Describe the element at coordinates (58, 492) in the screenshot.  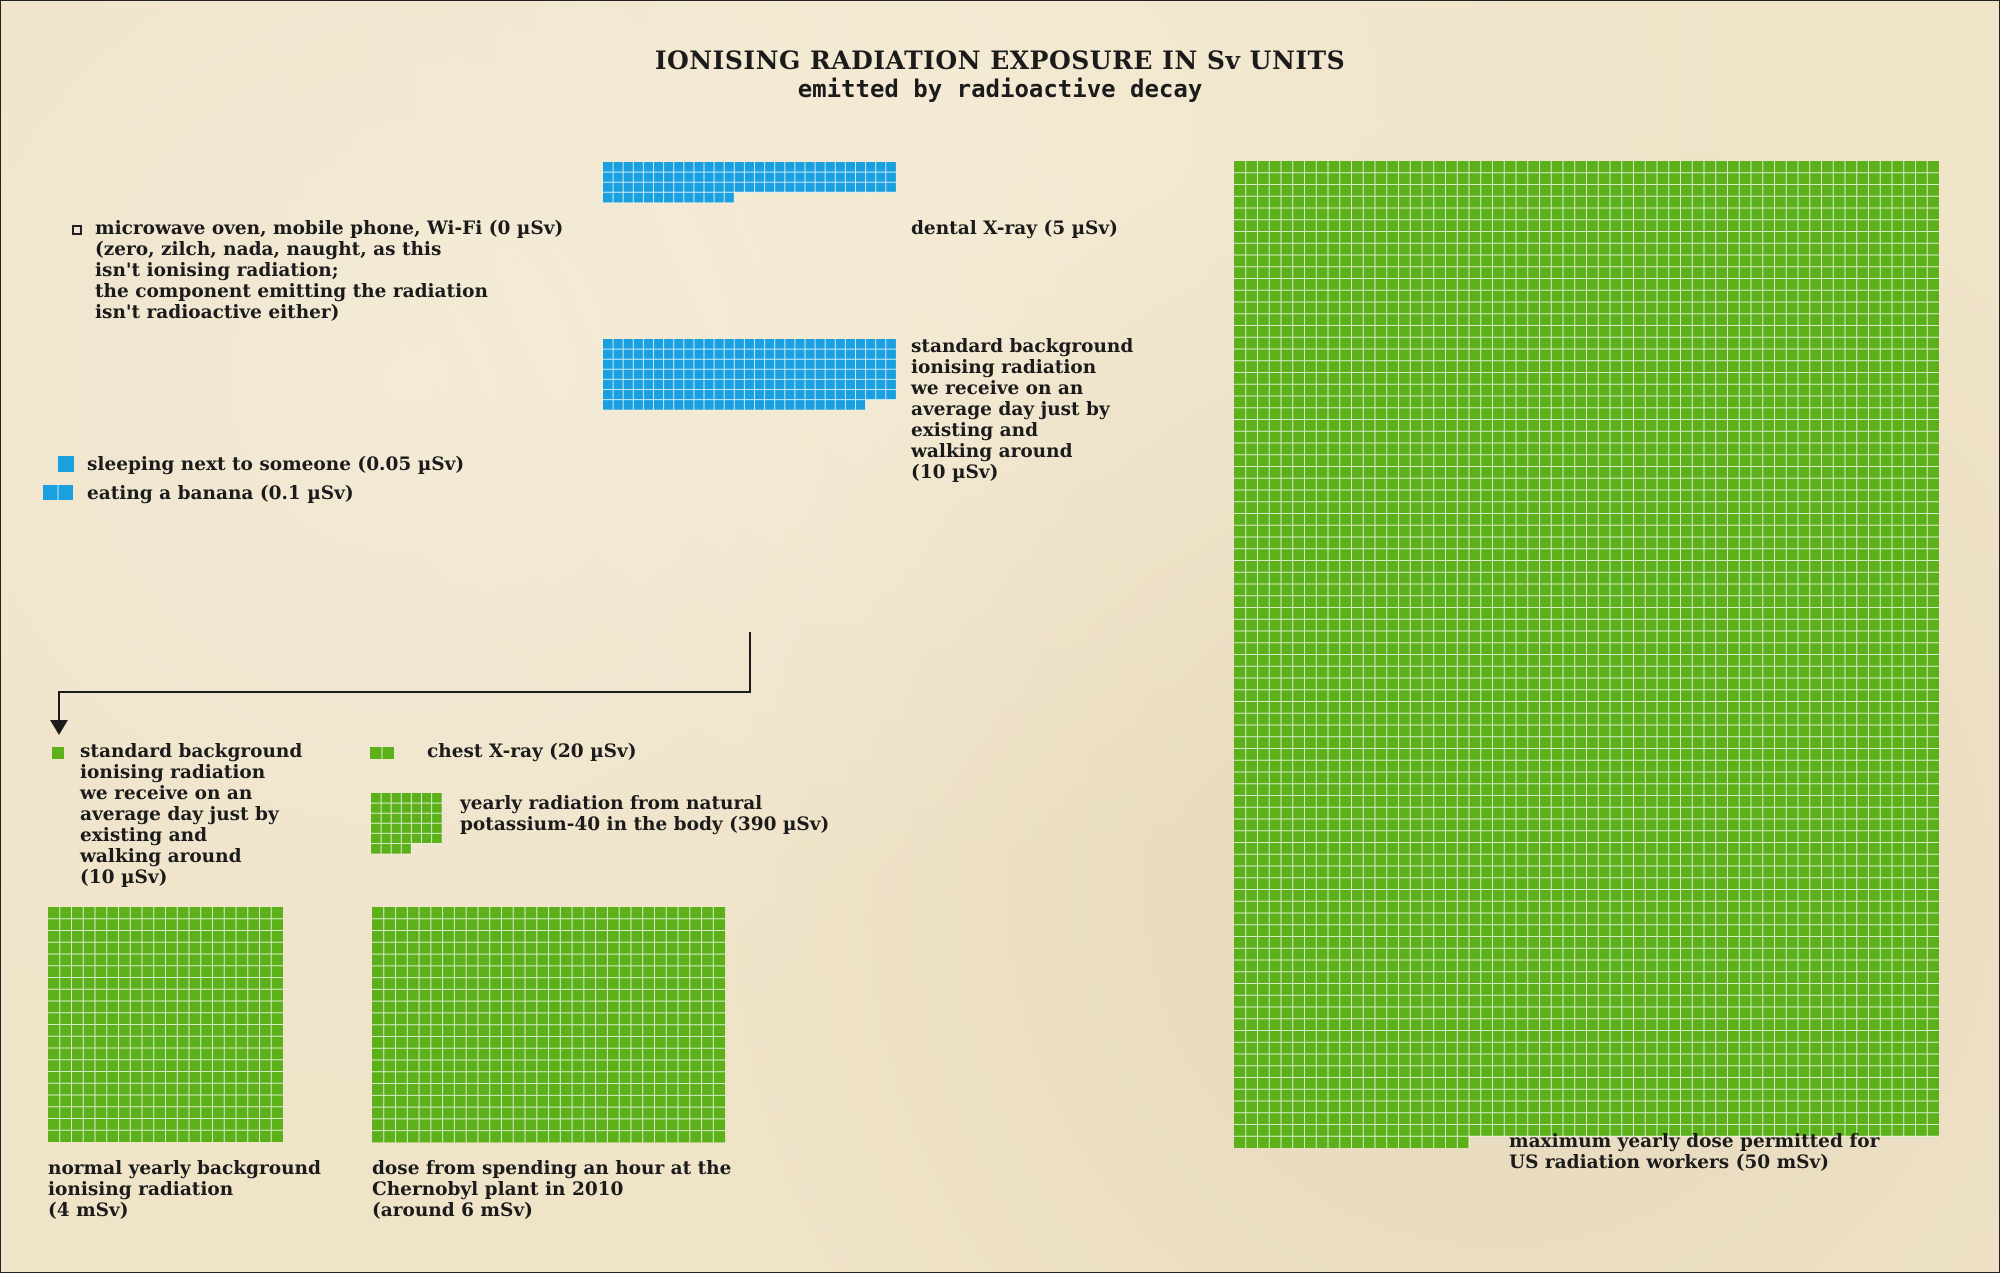
I see `mark-banana` at that location.